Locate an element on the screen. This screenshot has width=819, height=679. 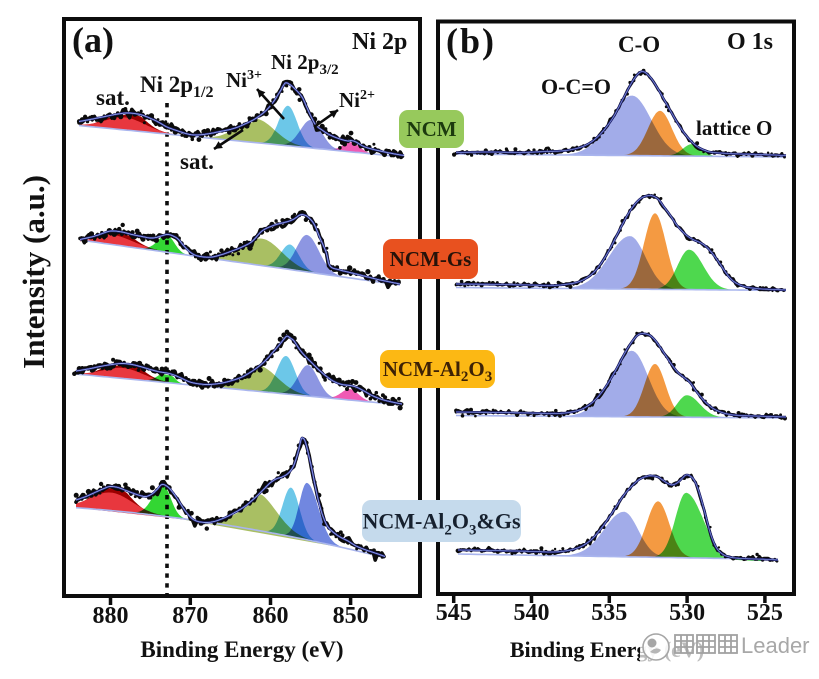
svg-text: (a) is located at coordinates (93, 40).